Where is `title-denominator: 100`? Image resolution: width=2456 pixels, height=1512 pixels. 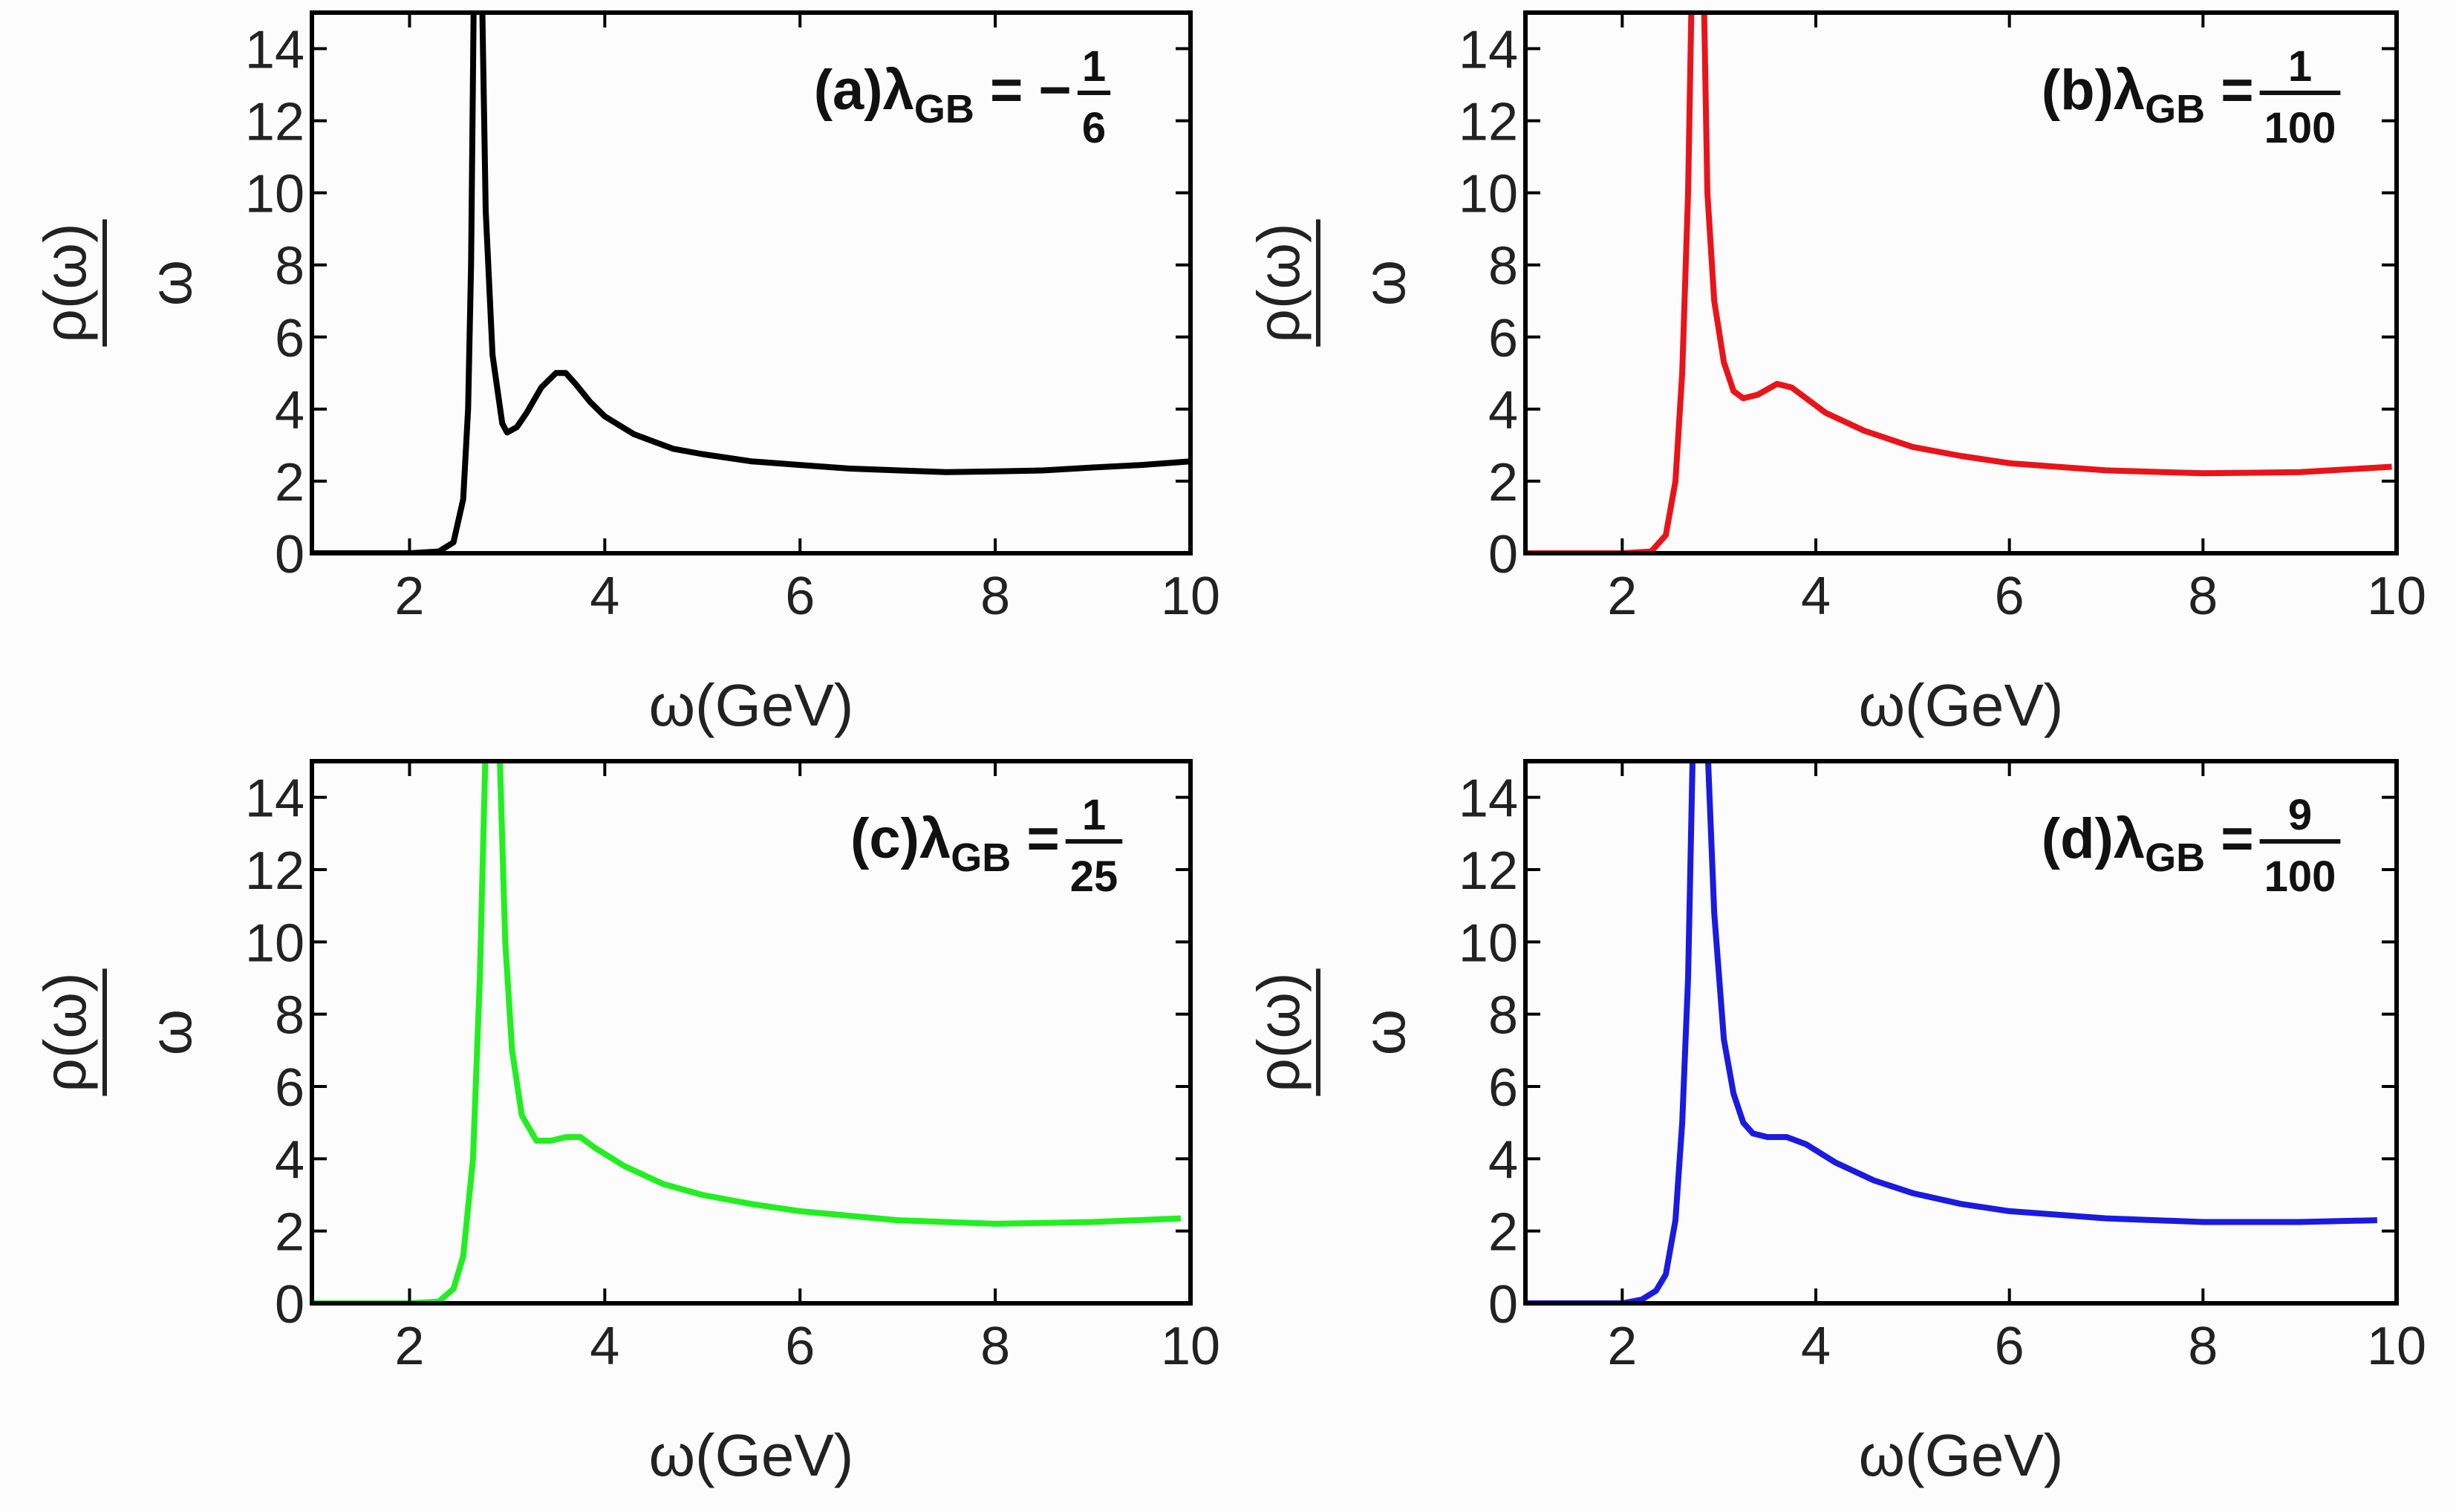
title-denominator: 100 is located at coordinates (2300, 877).